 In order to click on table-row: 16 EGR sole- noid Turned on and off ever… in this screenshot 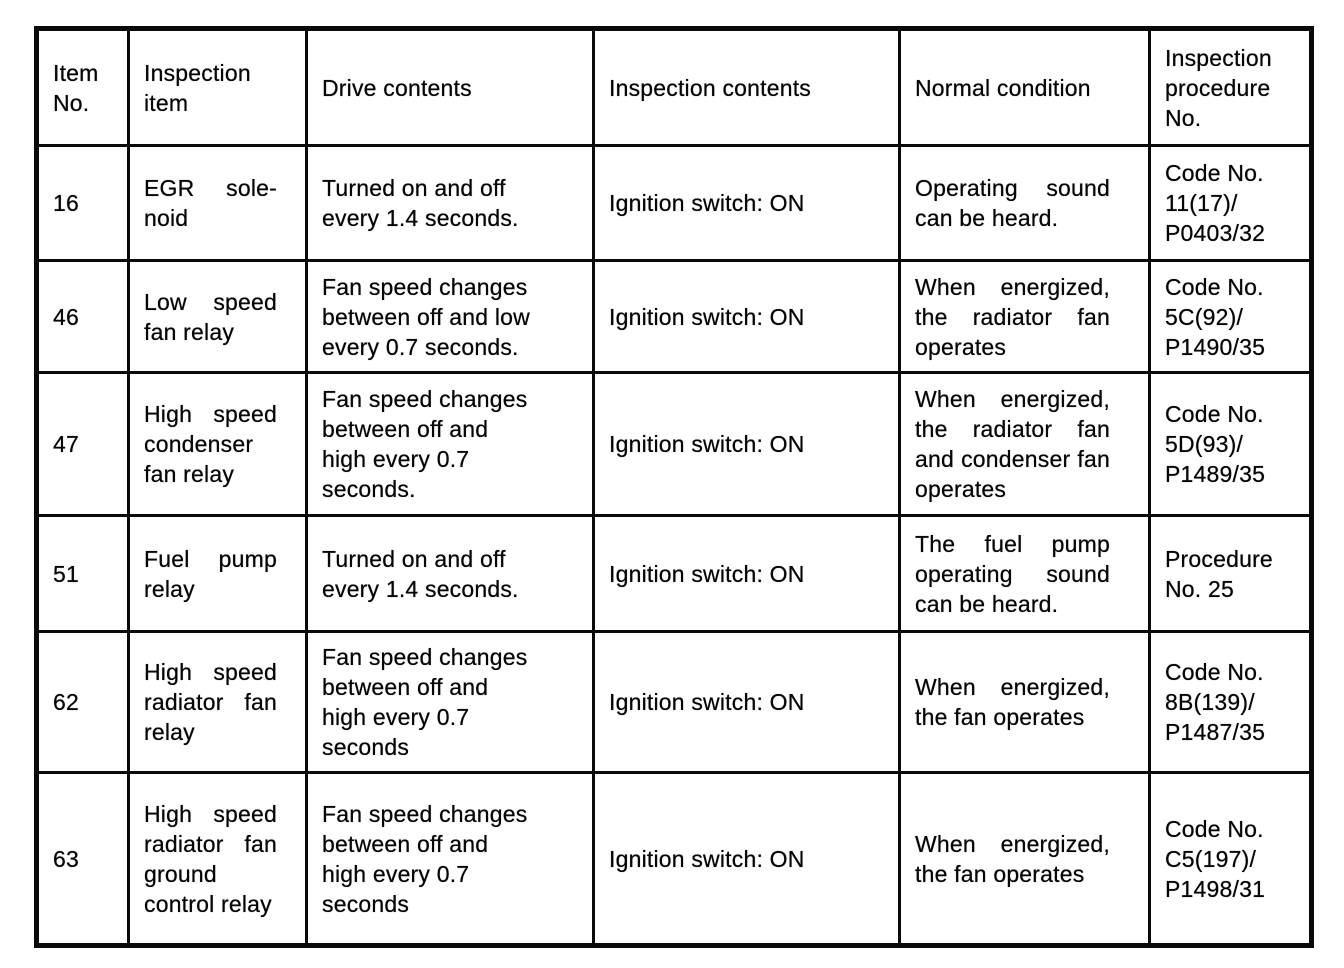, I will do `click(674, 203)`.